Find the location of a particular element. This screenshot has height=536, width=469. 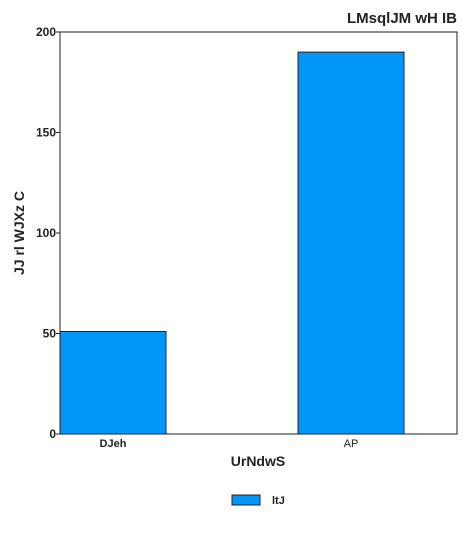

y-tick-label: 150 is located at coordinates (46, 133).